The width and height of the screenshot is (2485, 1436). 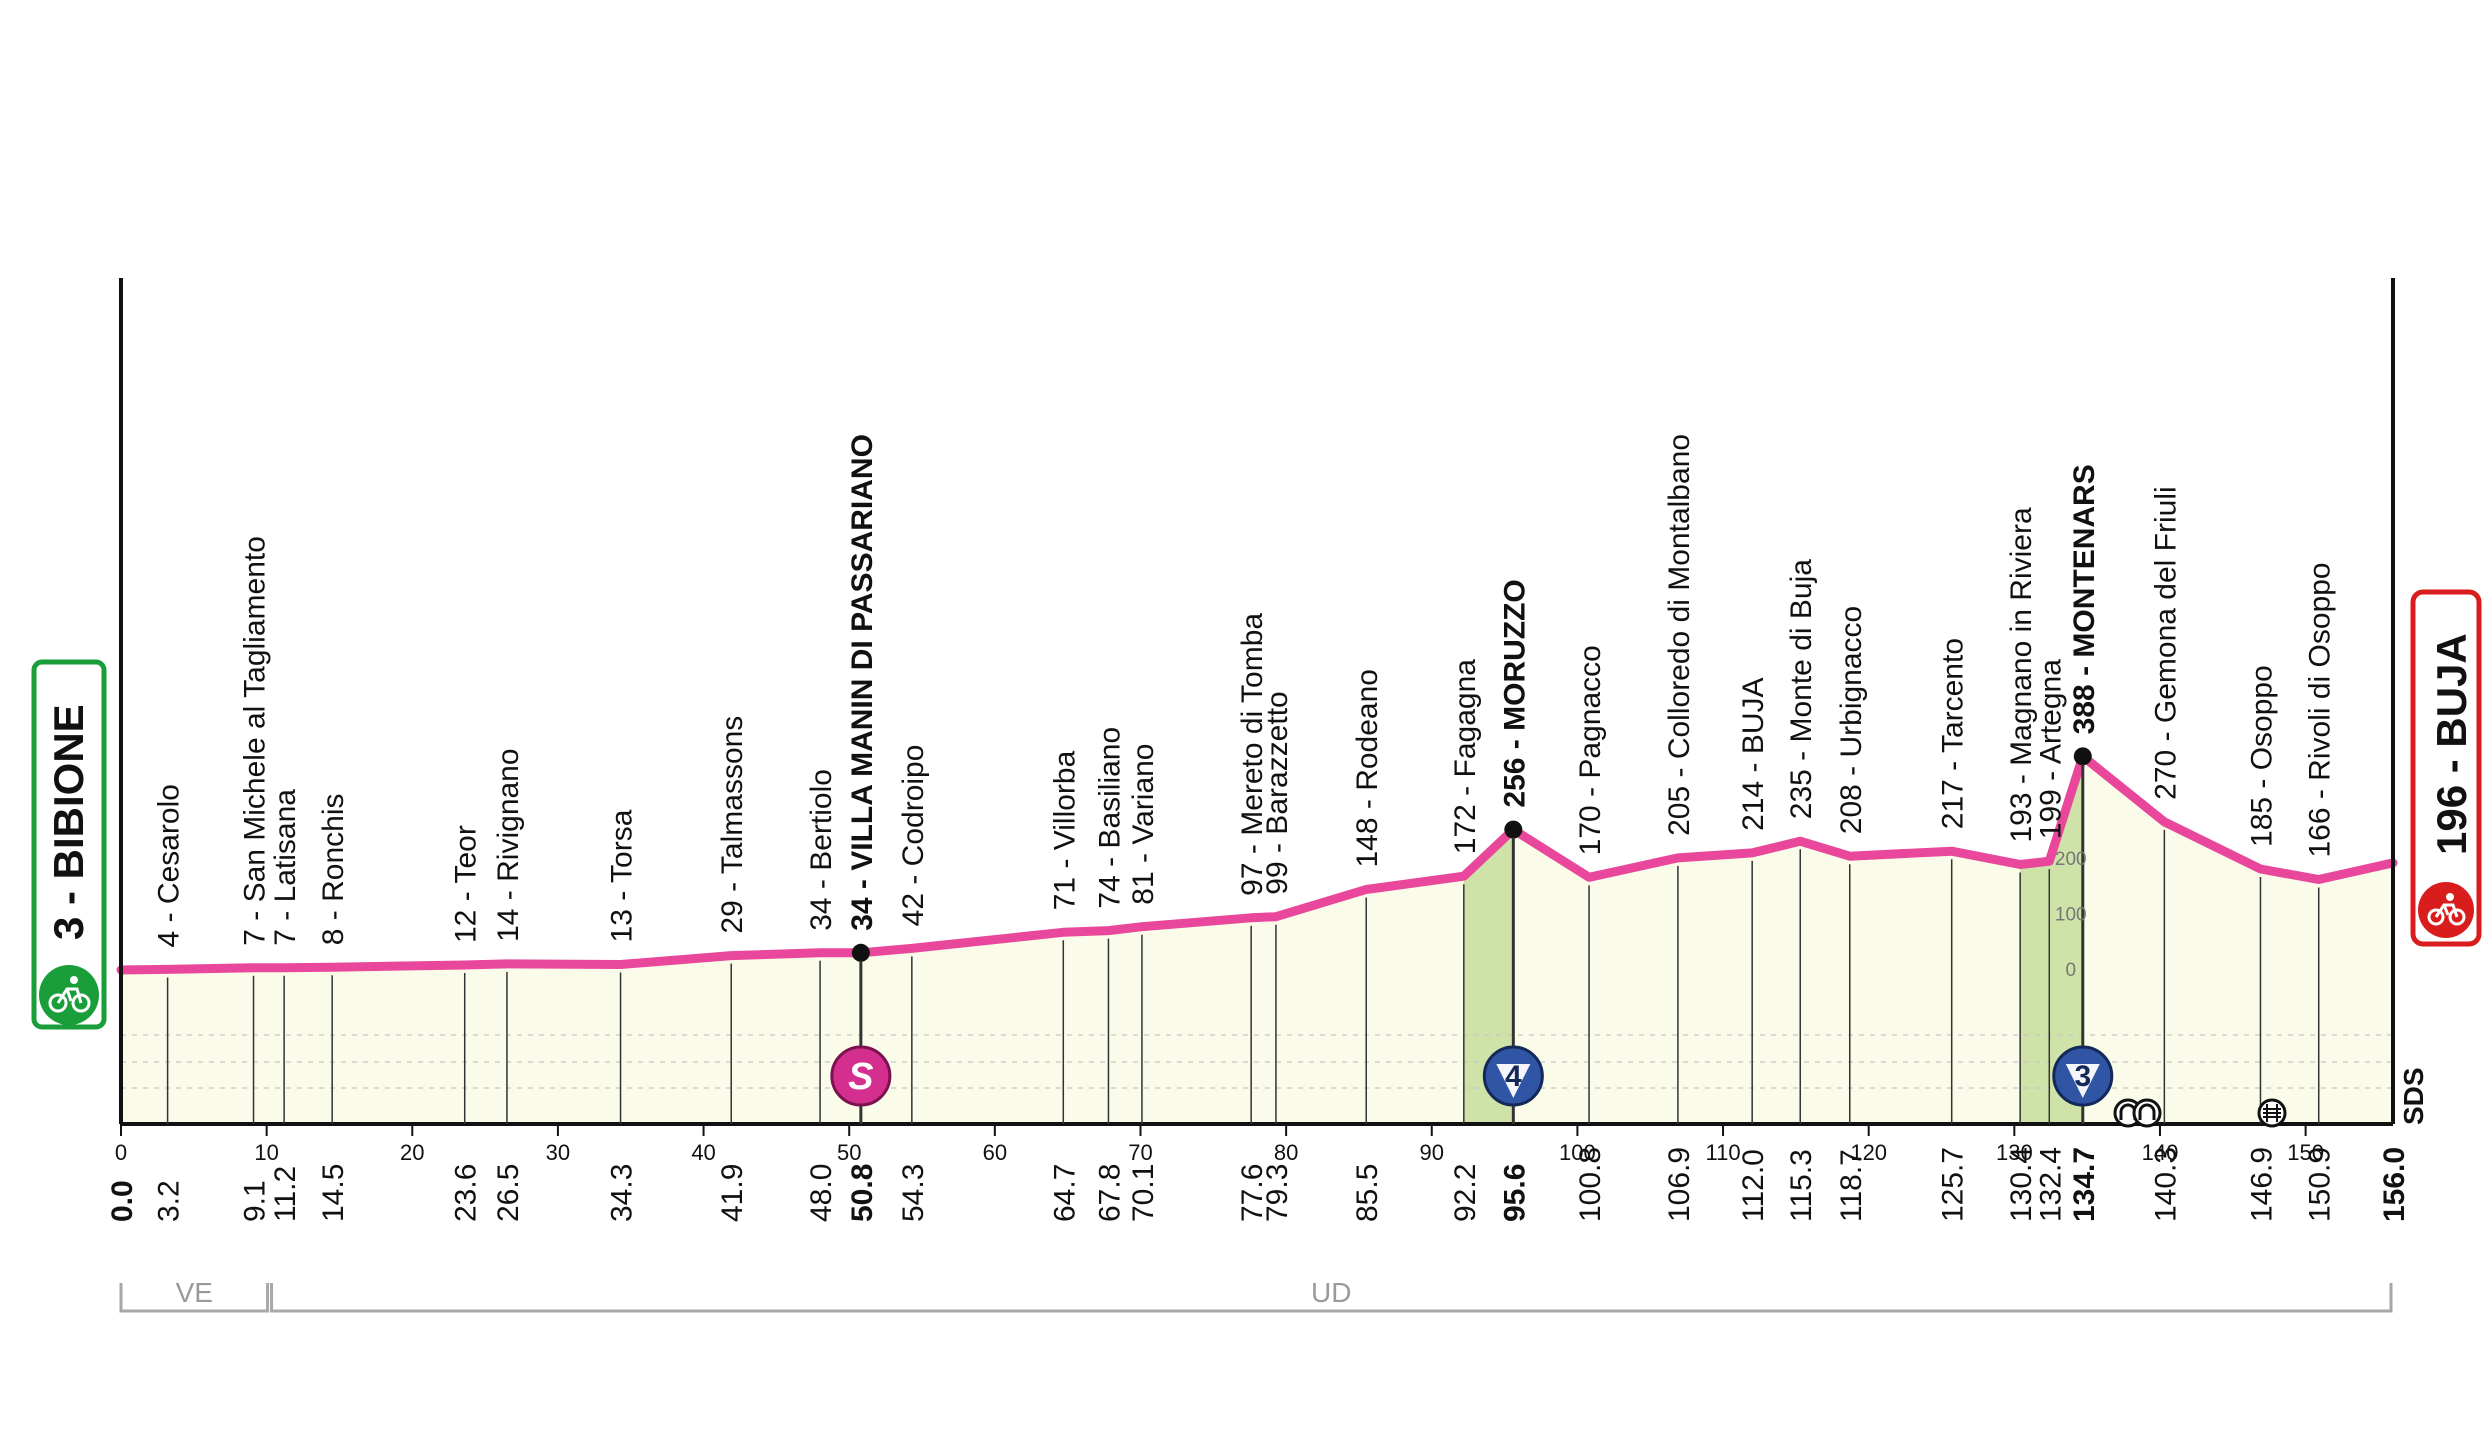 What do you see at coordinates (913, 1193) in the screenshot?
I see `waypoint-km-label: 54.3` at bounding box center [913, 1193].